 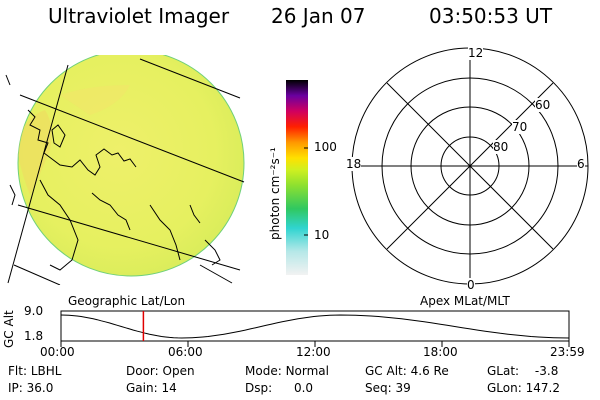 What do you see at coordinates (57, 352) in the screenshot?
I see `time-tick-0000: 00:00` at bounding box center [57, 352].